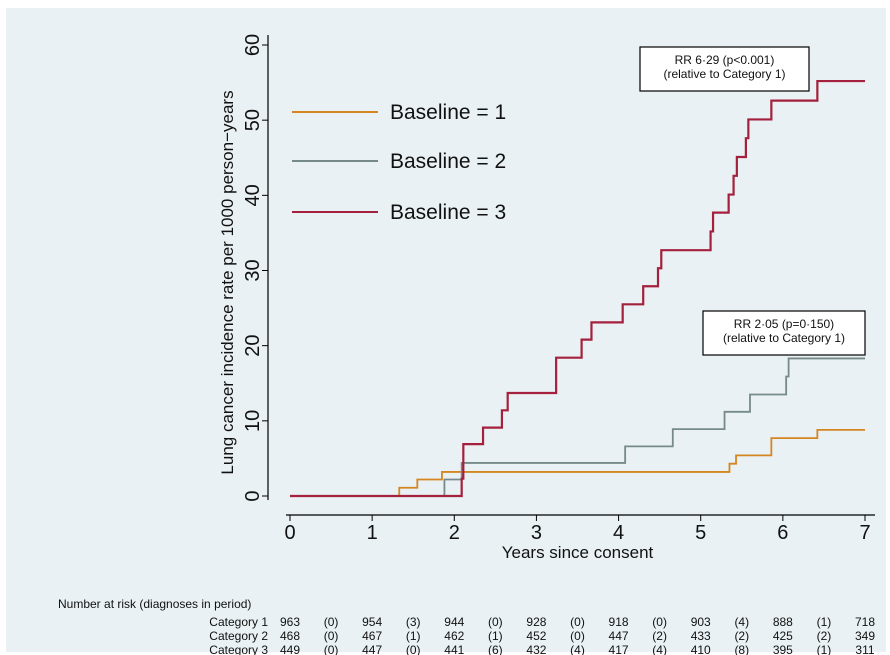 The height and width of the screenshot is (655, 890). I want to click on risk-cell: 452, so click(536, 636).